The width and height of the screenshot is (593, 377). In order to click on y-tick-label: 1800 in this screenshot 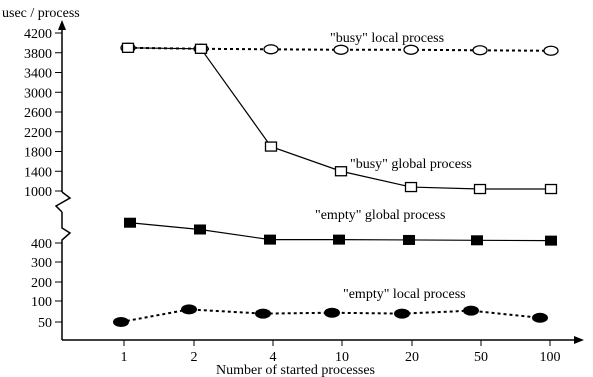, I will do `click(38, 153)`.